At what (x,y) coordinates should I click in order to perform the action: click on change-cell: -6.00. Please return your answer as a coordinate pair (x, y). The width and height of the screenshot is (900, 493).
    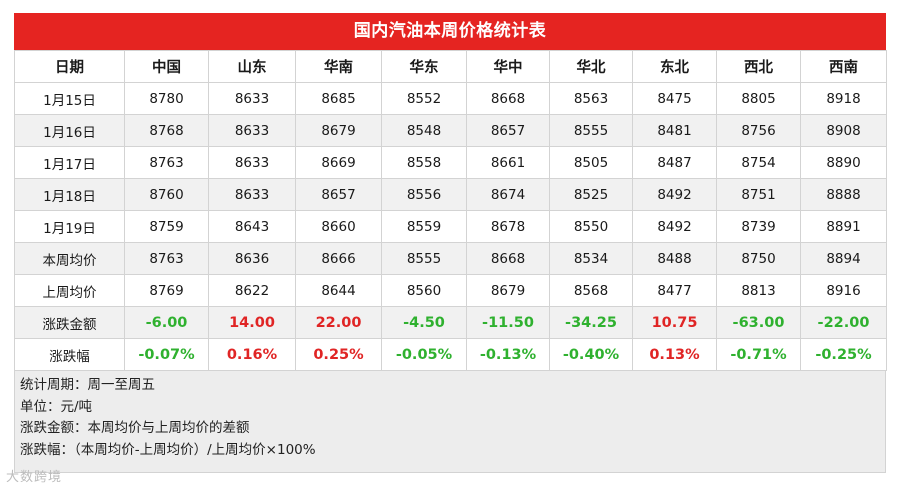
    Looking at the image, I should click on (166, 322).